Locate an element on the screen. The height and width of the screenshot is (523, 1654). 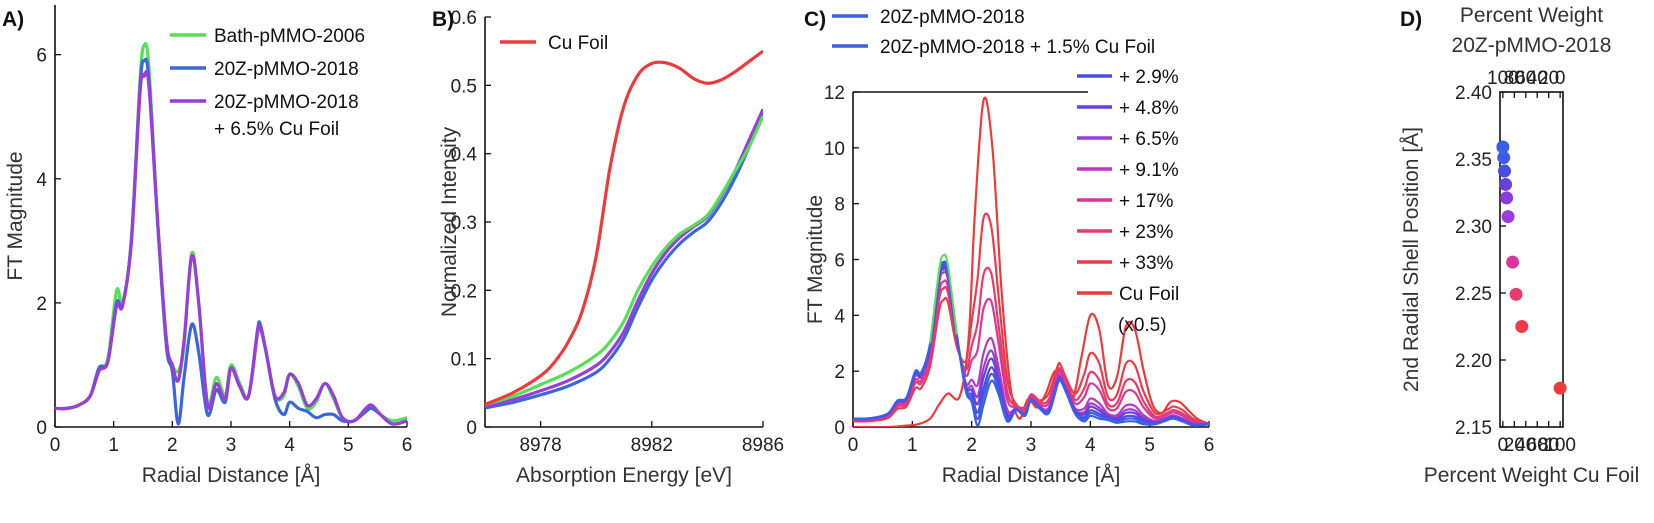
panel-letter: B) is located at coordinates (443, 19).